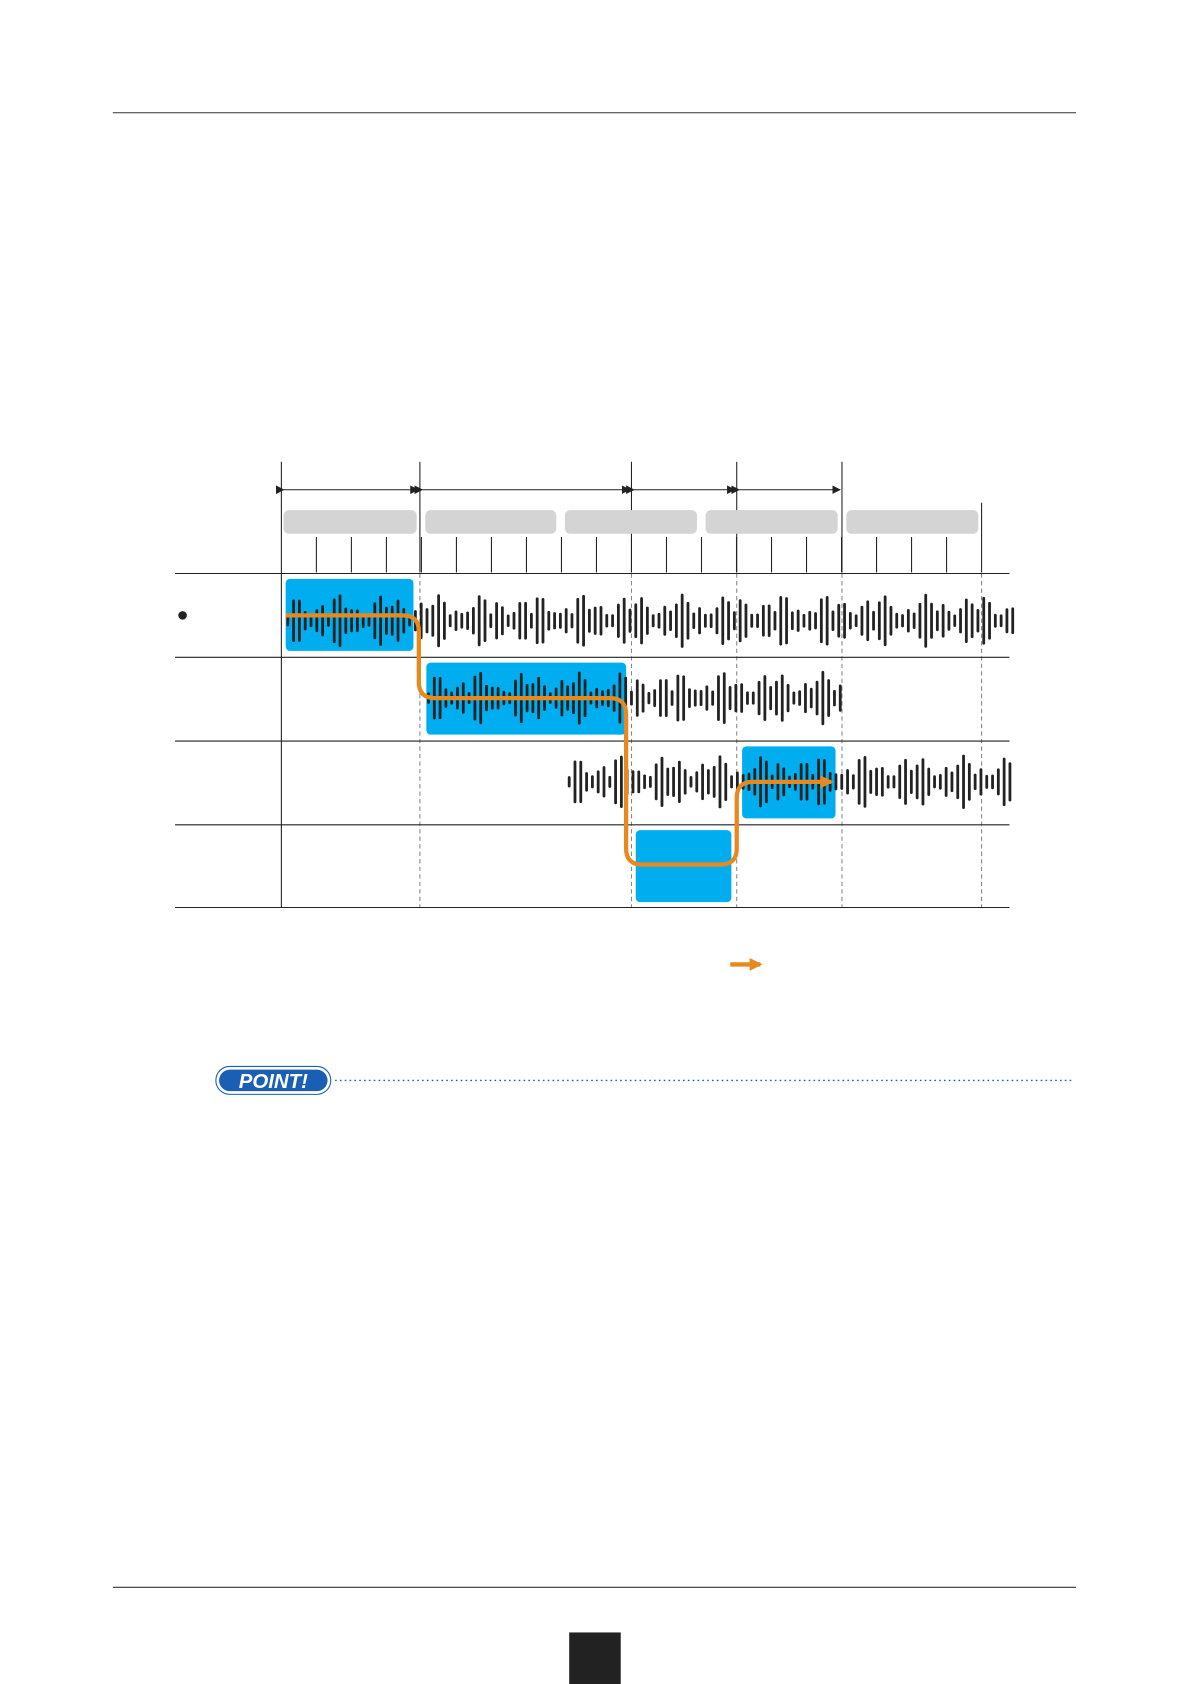 This screenshot has height=1684, width=1191. Describe the element at coordinates (182, 615) in the screenshot. I see `bullet` at that location.